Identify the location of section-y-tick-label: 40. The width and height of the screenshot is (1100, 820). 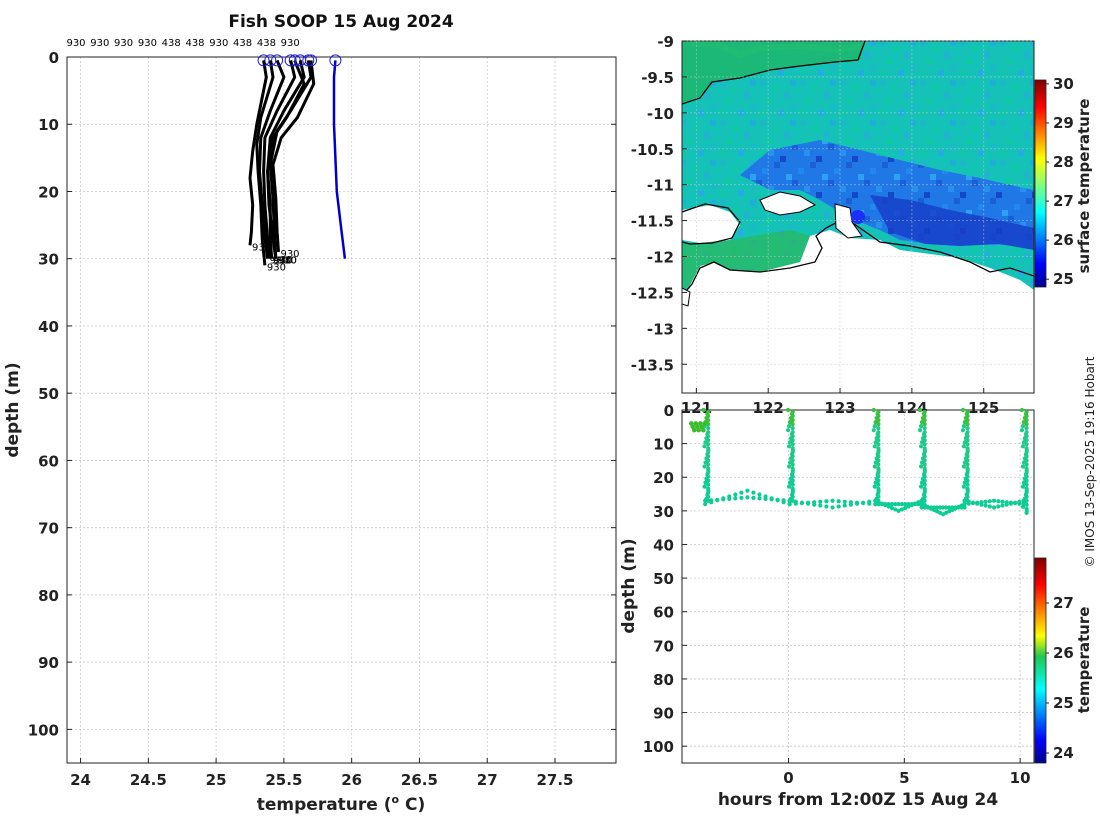
(663, 545).